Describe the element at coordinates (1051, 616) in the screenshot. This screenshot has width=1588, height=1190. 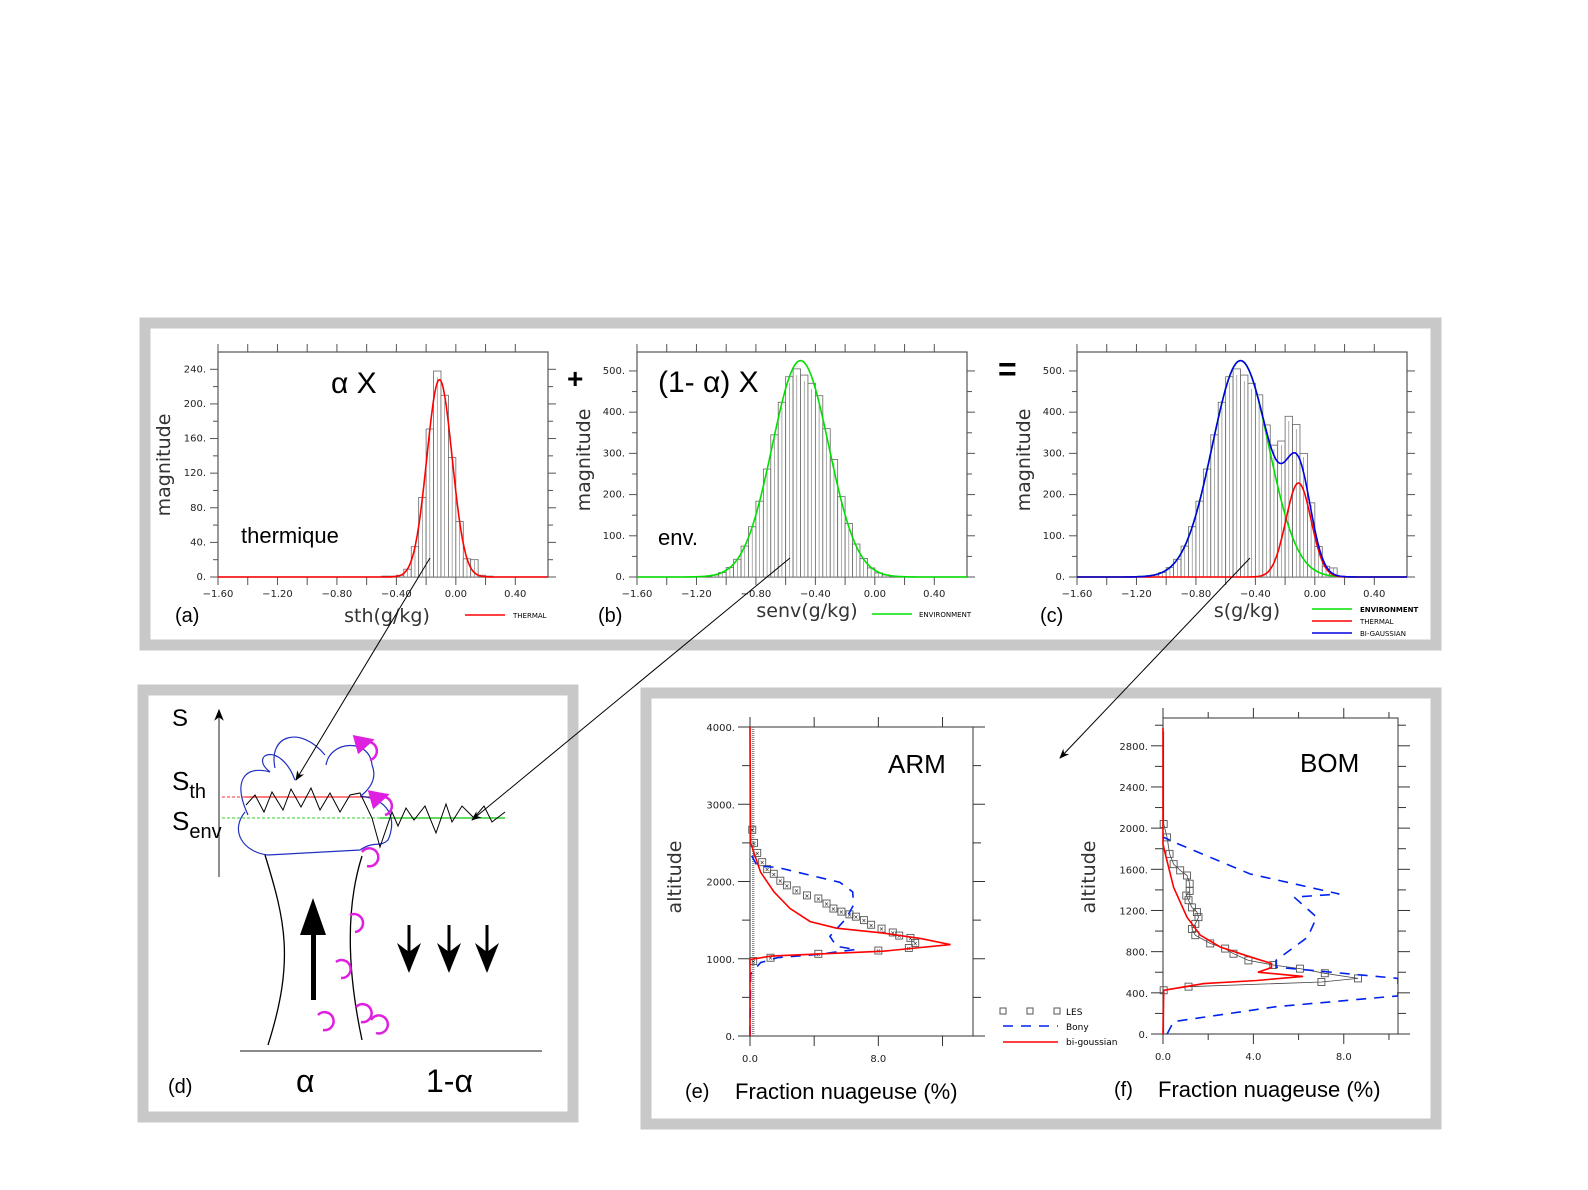
I see `panel-c-label: (c)` at that location.